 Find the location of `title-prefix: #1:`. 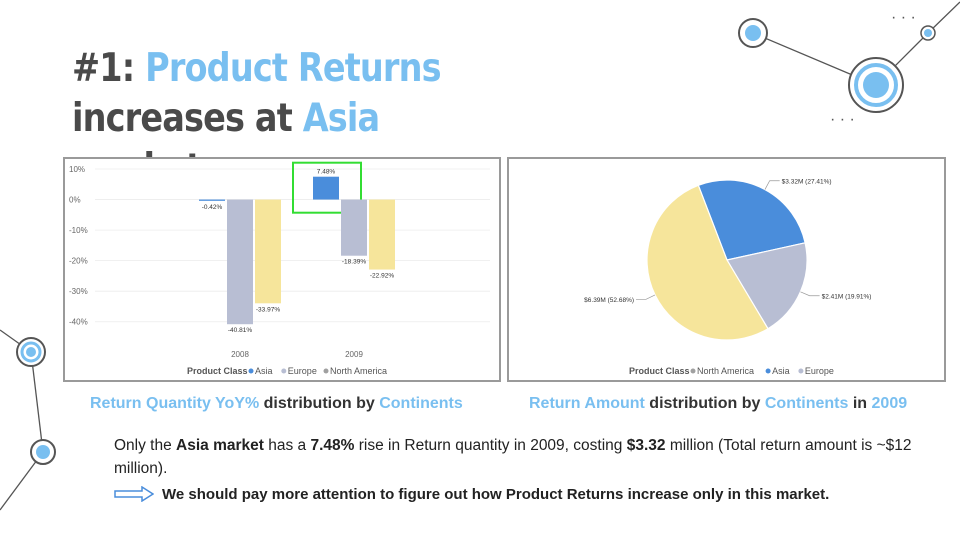

title-prefix: #1: is located at coordinates (103, 68).